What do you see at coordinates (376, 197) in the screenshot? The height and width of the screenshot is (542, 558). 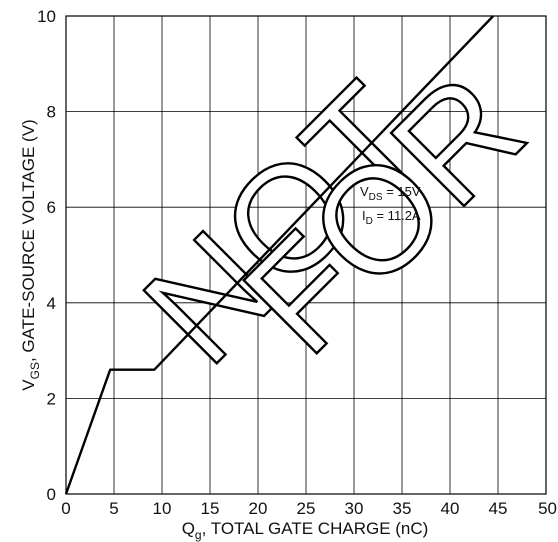 I see `annotation-vds-sub: DS` at bounding box center [376, 197].